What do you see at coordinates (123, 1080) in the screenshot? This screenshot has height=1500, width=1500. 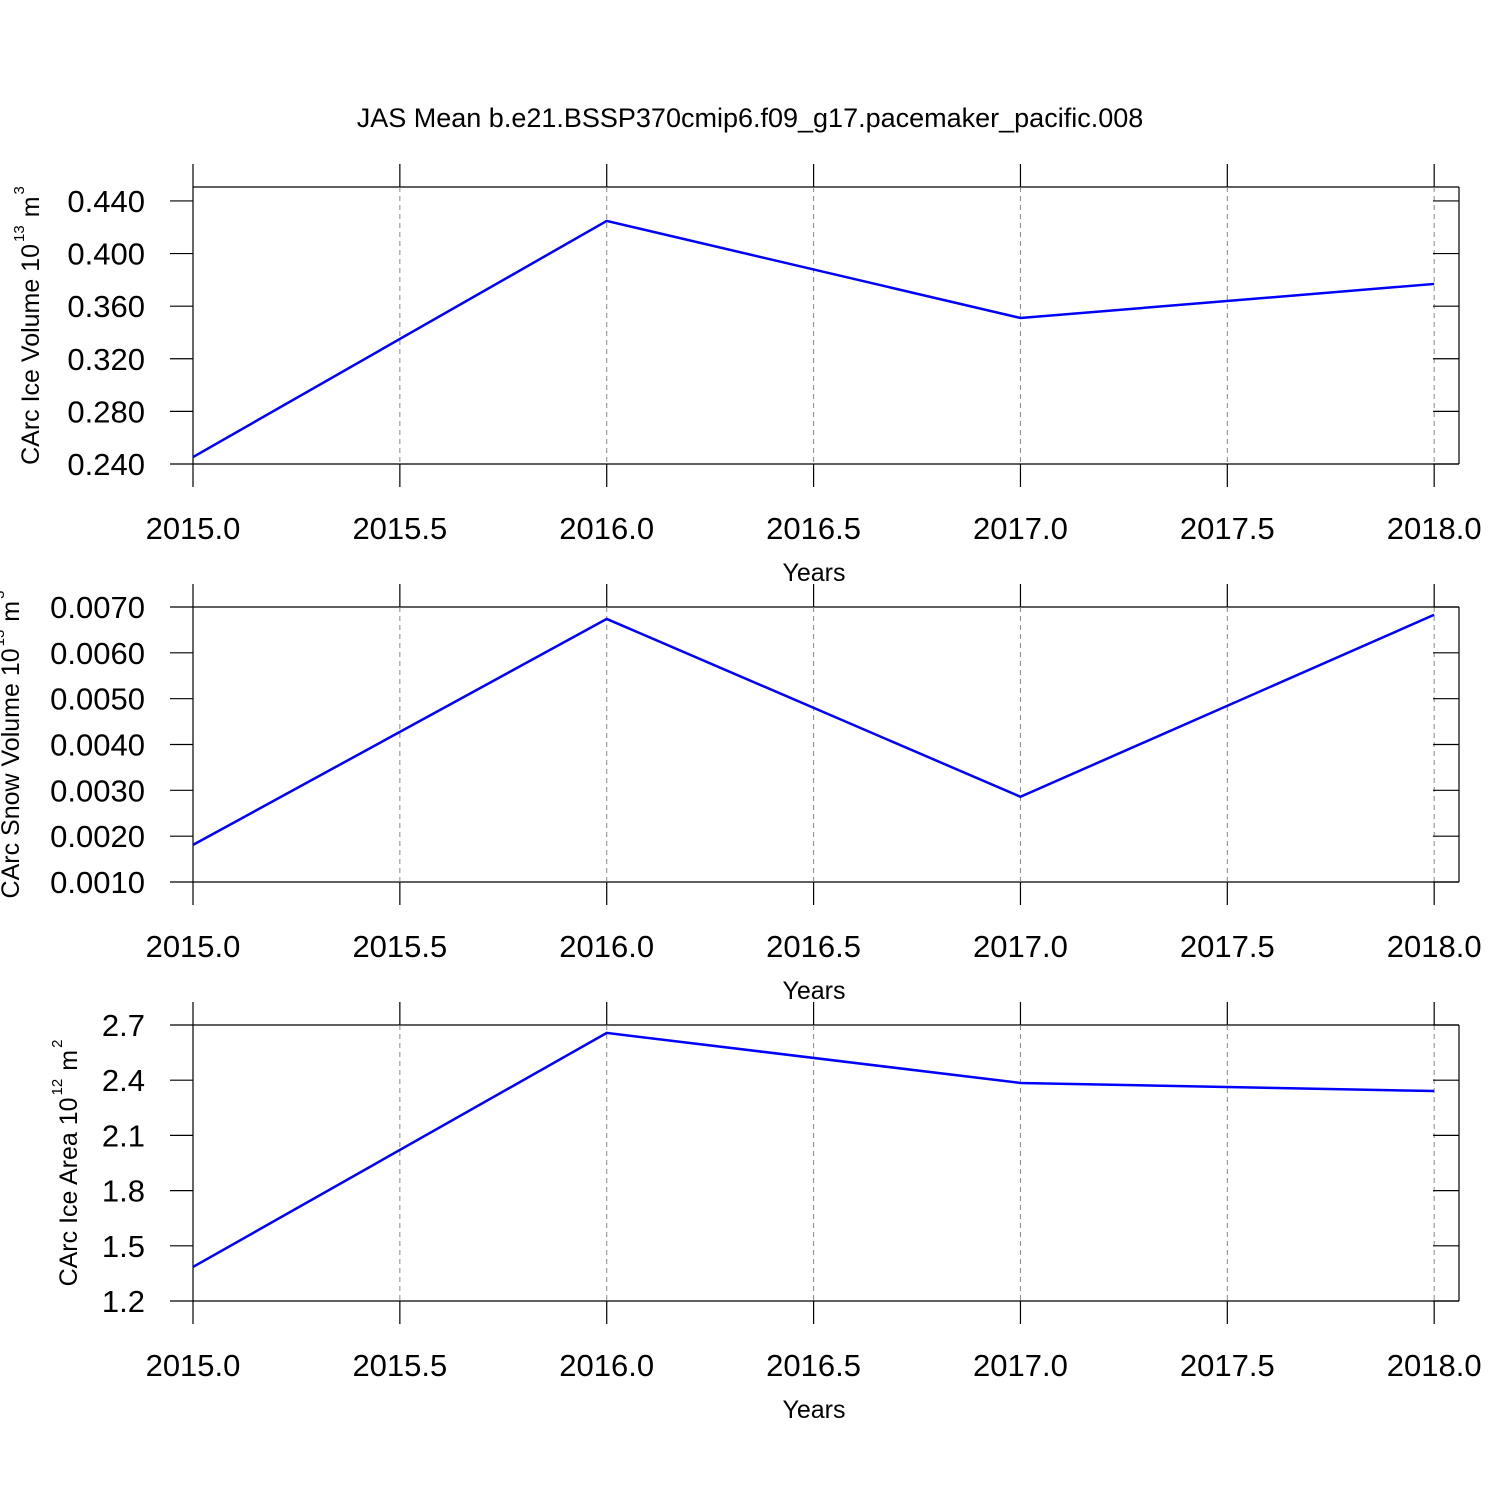 I see `y-tick-label: 2.4` at bounding box center [123, 1080].